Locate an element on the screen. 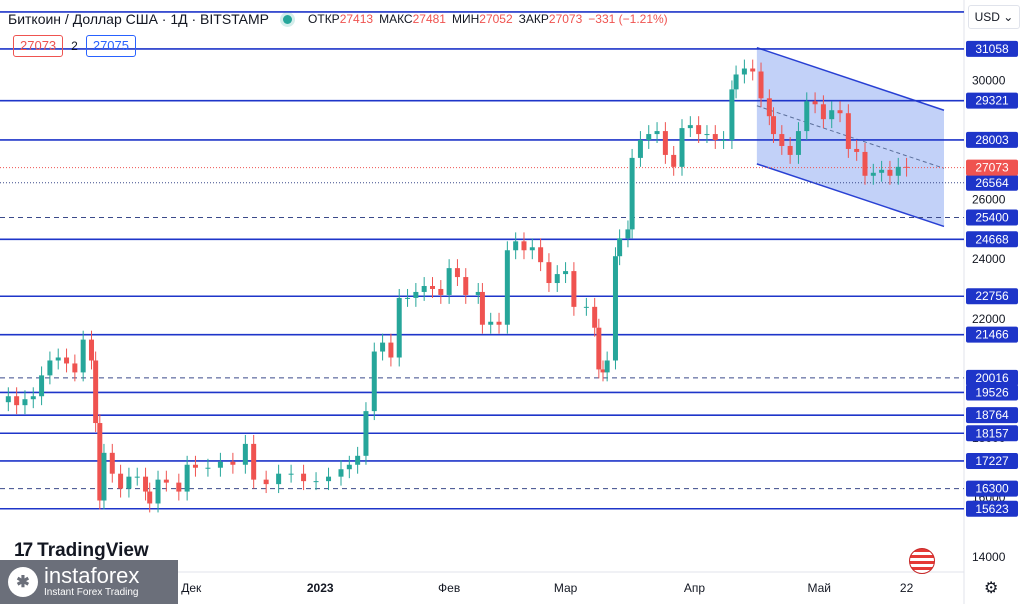  time-tick-label: Фев is located at coordinates (449, 588).